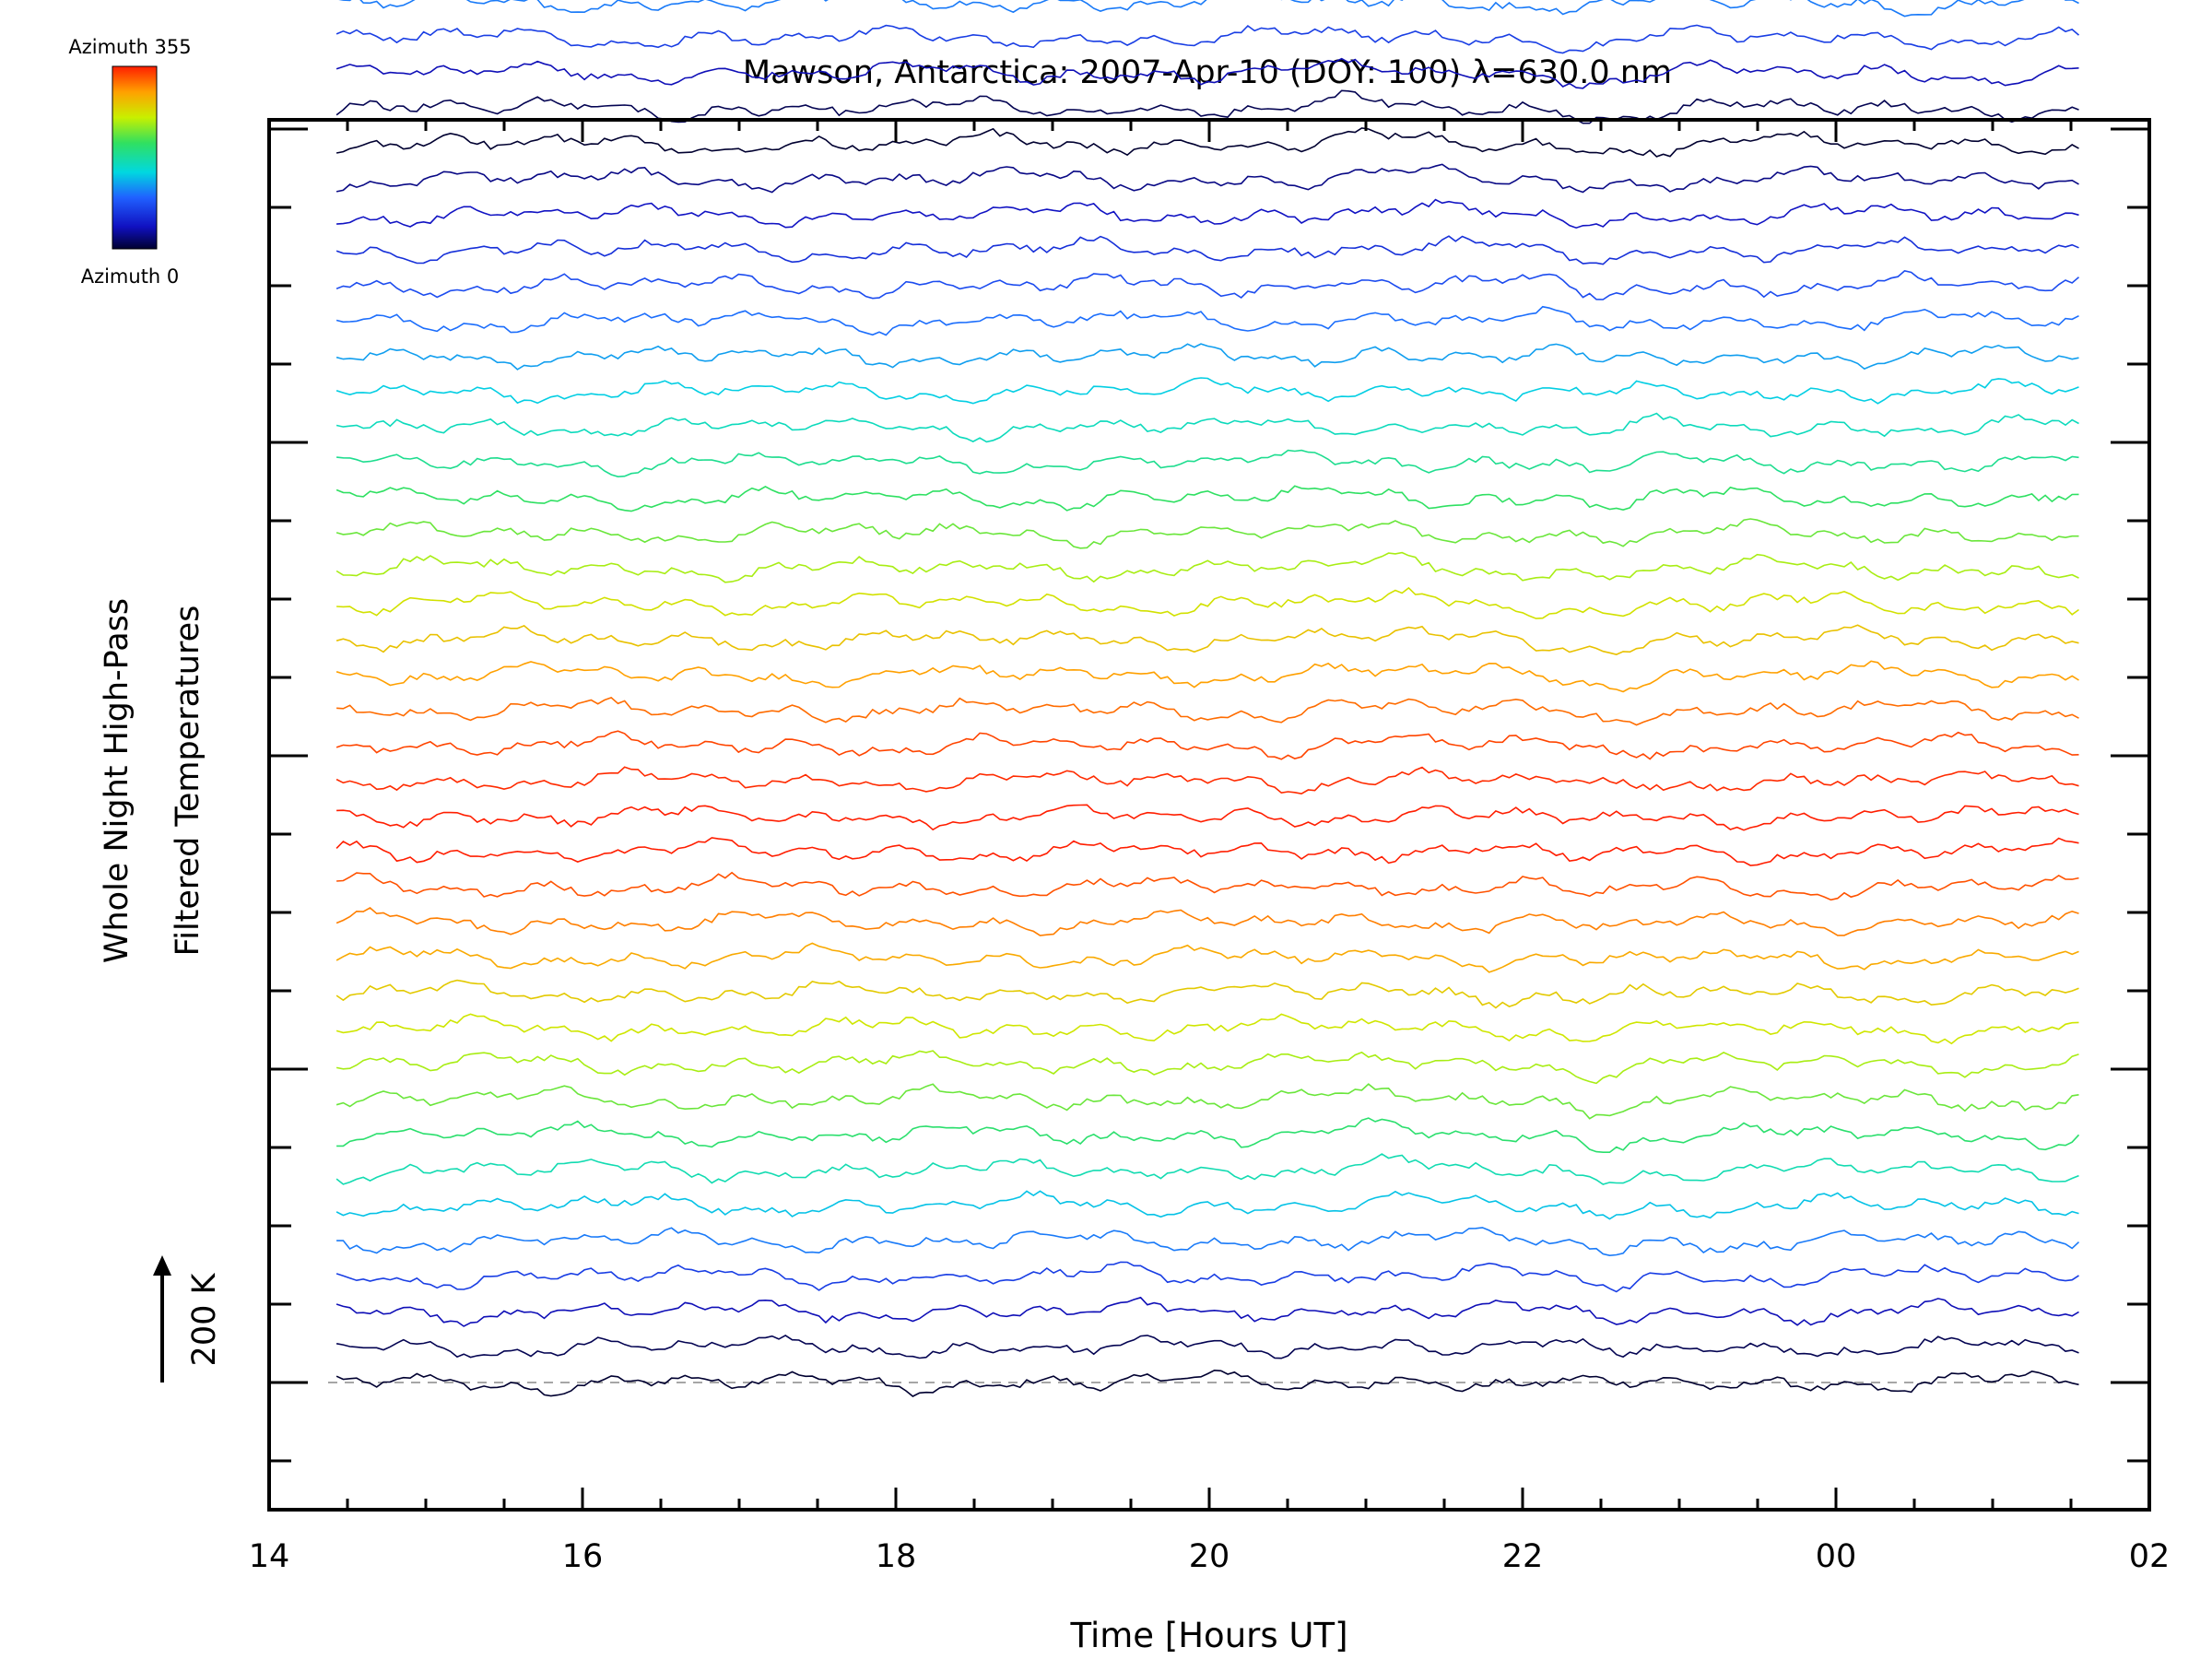 The width and height of the screenshot is (2212, 1659). I want to click on colorbar: Azimuth 355 Azimuth 0, so click(129, 162).